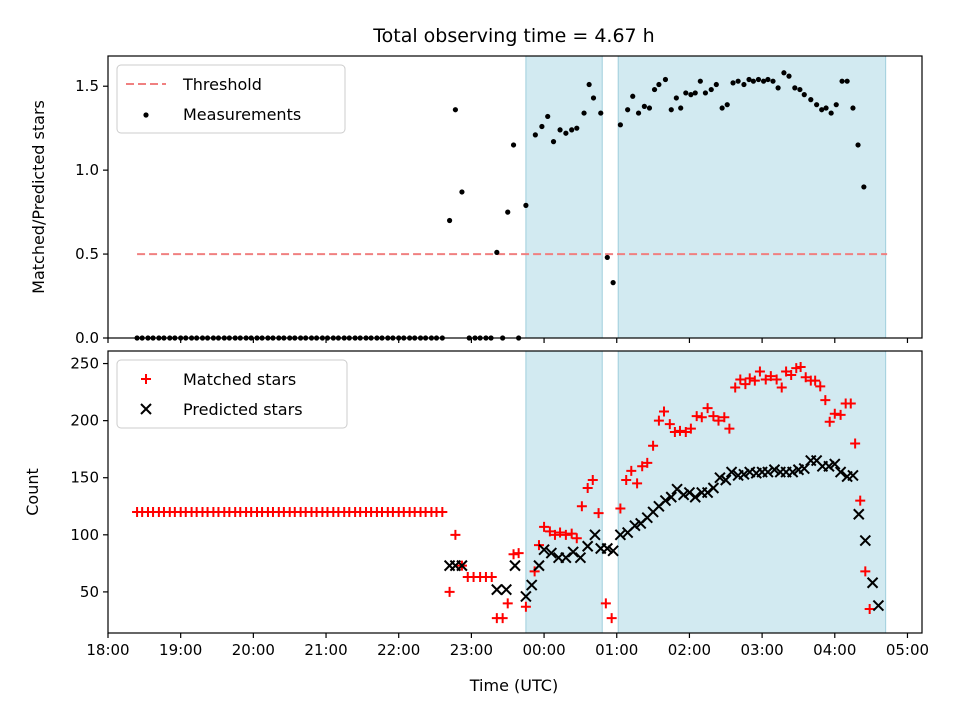  I want to click on x-tick-label: 18:00, so click(107, 650).